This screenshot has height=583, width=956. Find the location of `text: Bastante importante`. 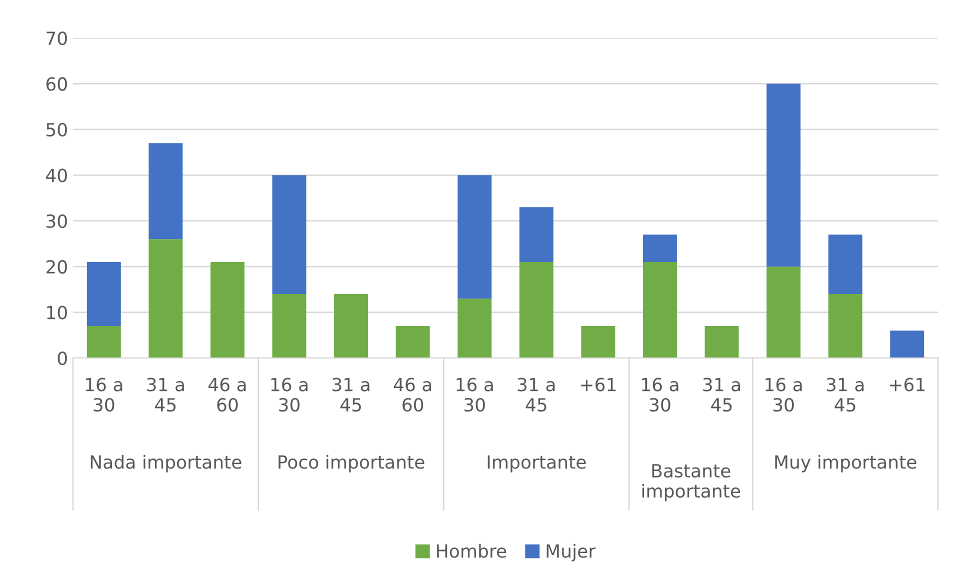

text: Bastante importante is located at coordinates (691, 483).